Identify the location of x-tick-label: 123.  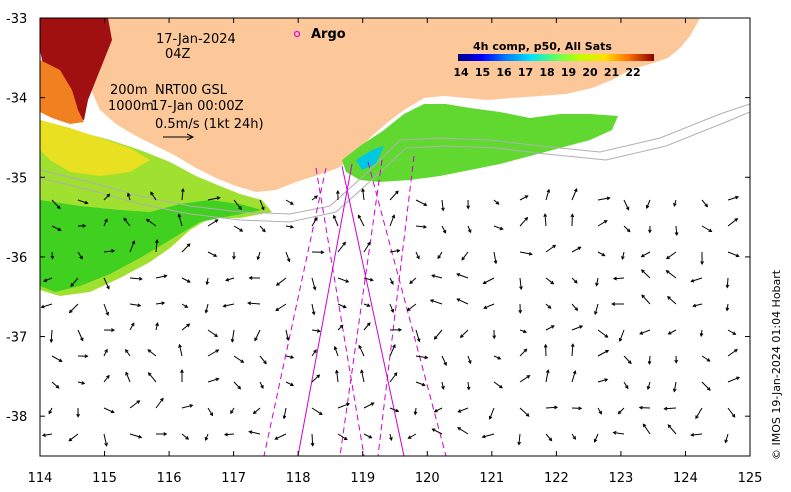
(620, 478).